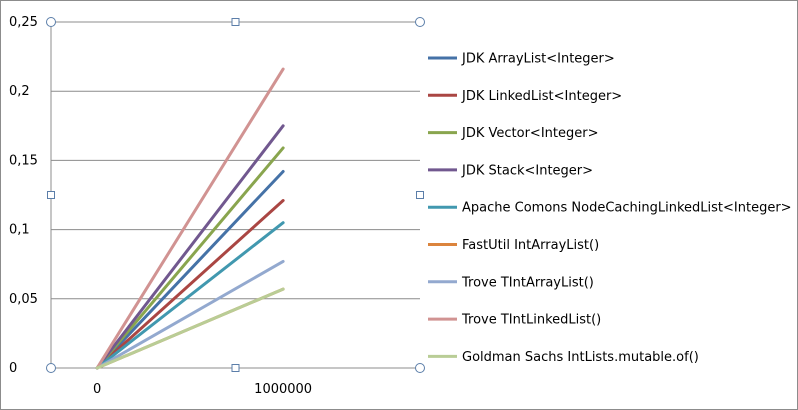  What do you see at coordinates (19, 91) in the screenshot?
I see `y-tick-label: 0,2` at bounding box center [19, 91].